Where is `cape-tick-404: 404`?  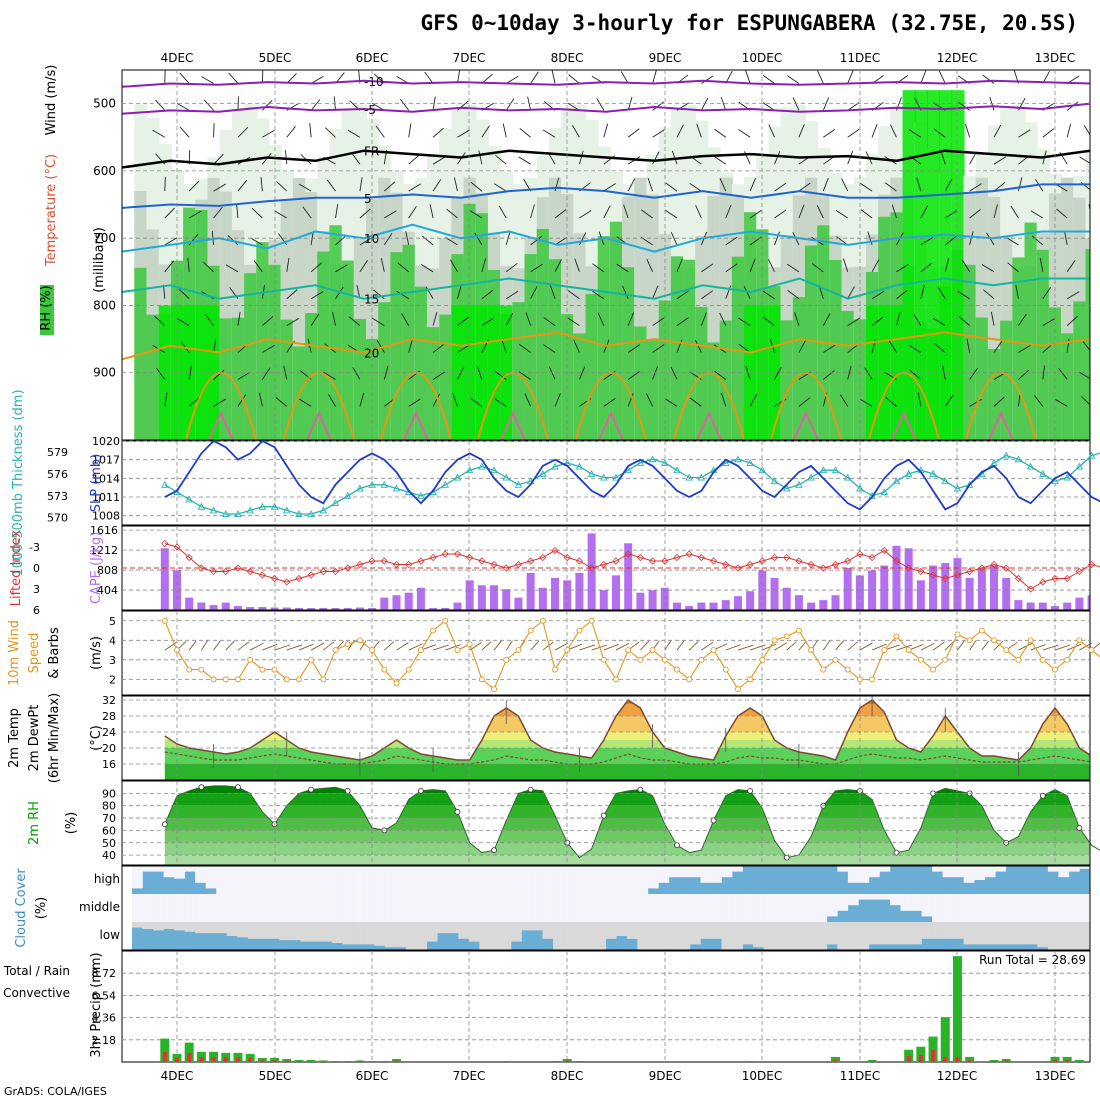 cape-tick-404: 404 is located at coordinates (107, 590).